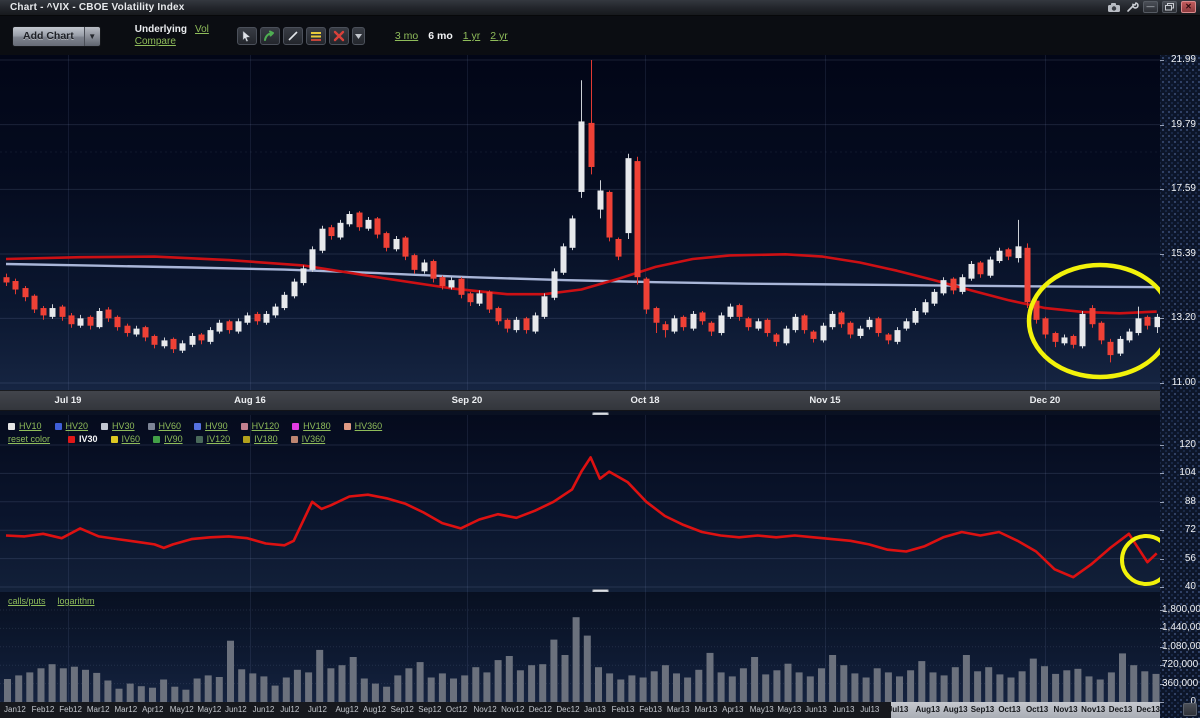 This screenshot has width=1200, height=718. What do you see at coordinates (211, 426) in the screenshot?
I see `legend-item-HV90: HV90` at bounding box center [211, 426].